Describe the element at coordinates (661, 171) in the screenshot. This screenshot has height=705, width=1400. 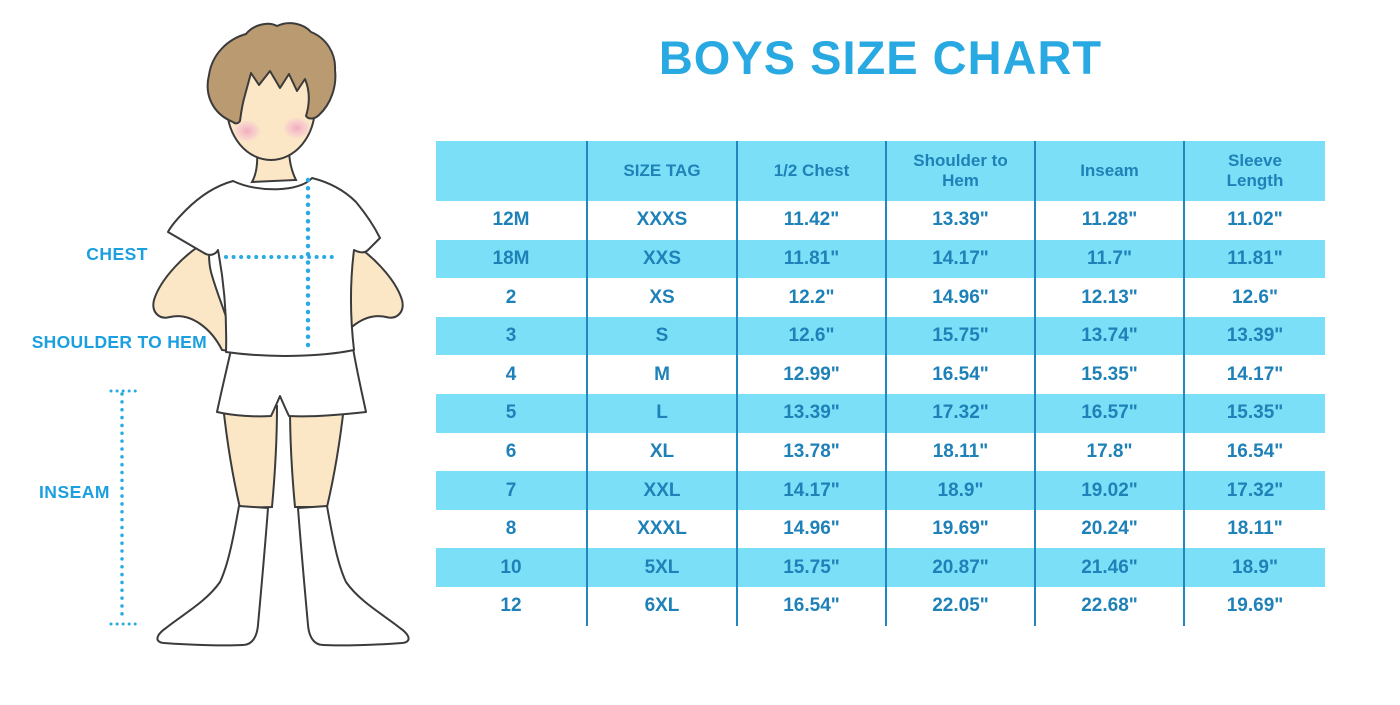
I see `column-header-1: SIZE TAG` at that location.